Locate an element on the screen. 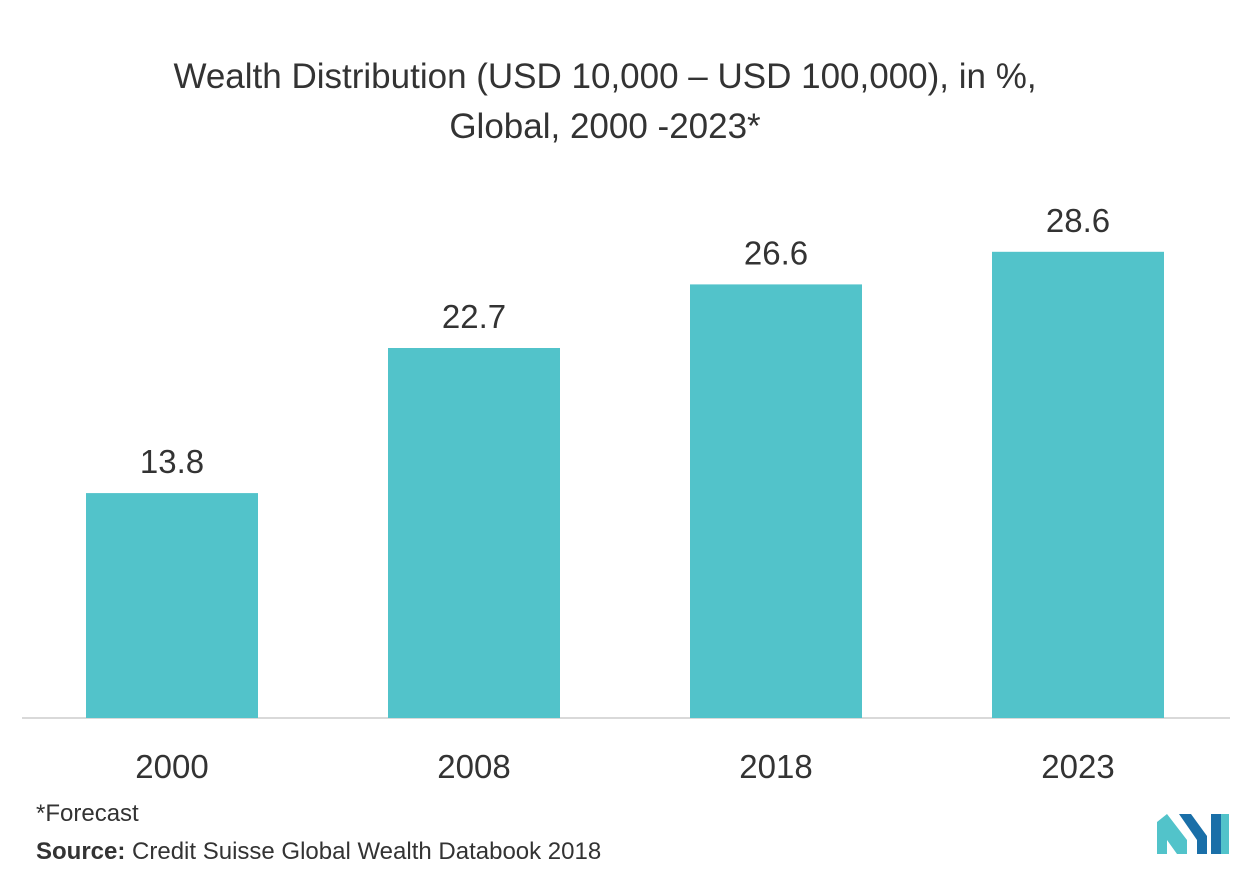 The width and height of the screenshot is (1253, 888). bar-2008 is located at coordinates (474, 533).